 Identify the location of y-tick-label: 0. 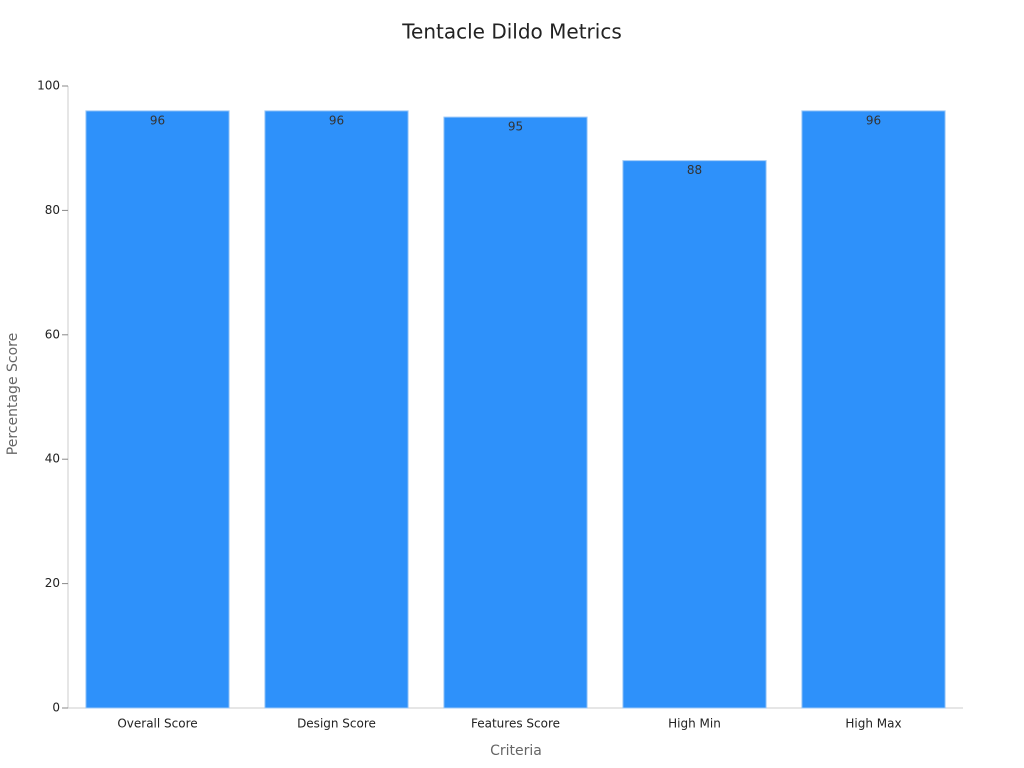
(56, 708).